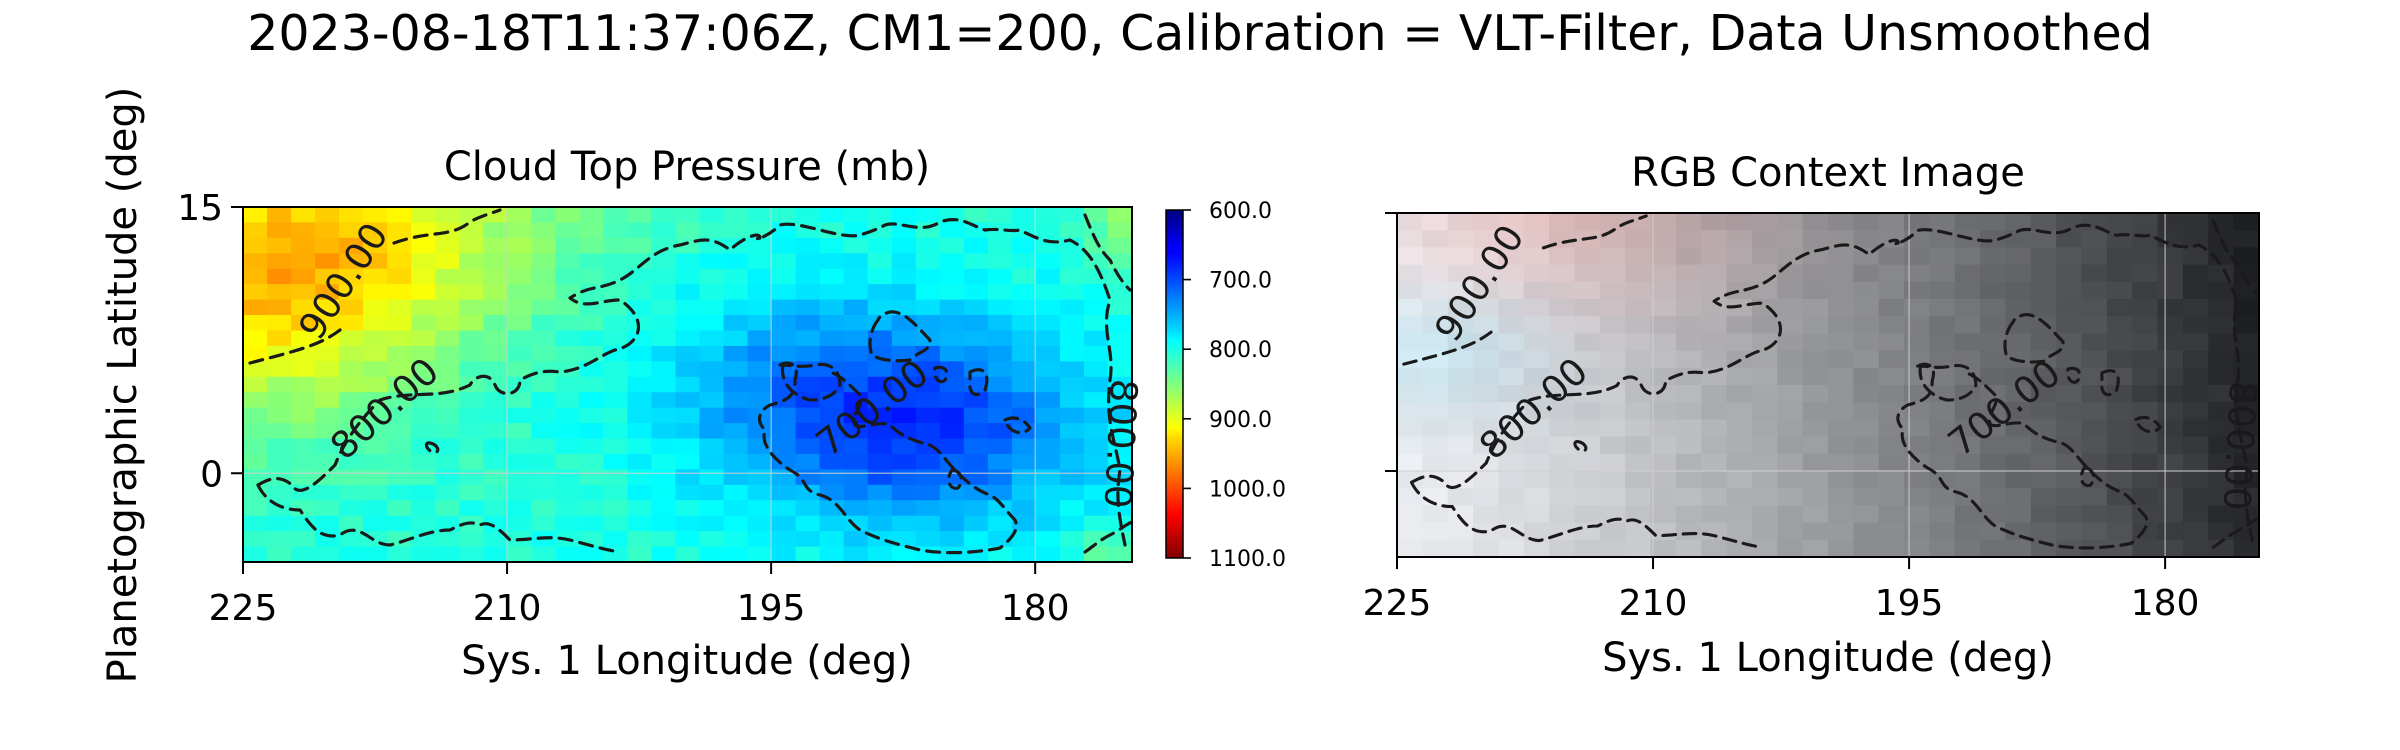 The width and height of the screenshot is (2400, 750). I want to click on x-tick-label: 225, so click(1397, 603).